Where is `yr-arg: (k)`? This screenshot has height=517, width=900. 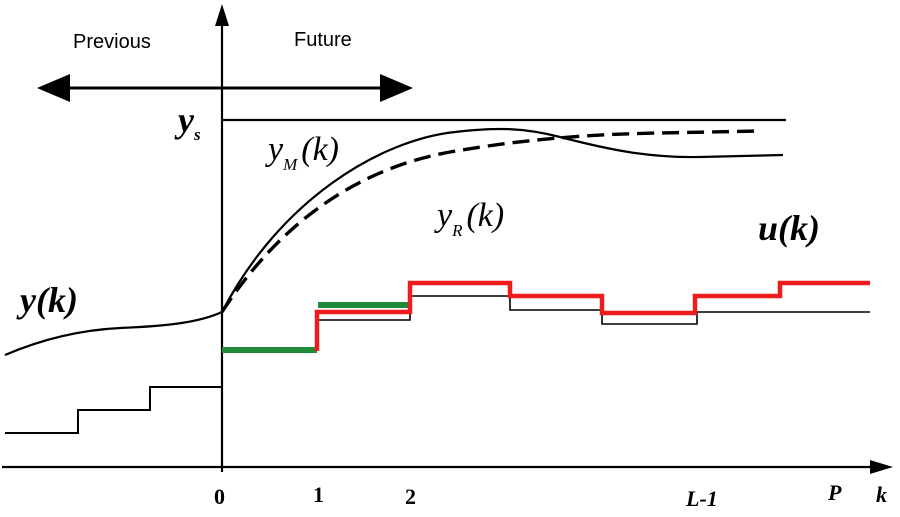 yr-arg: (k) is located at coordinates (485, 215).